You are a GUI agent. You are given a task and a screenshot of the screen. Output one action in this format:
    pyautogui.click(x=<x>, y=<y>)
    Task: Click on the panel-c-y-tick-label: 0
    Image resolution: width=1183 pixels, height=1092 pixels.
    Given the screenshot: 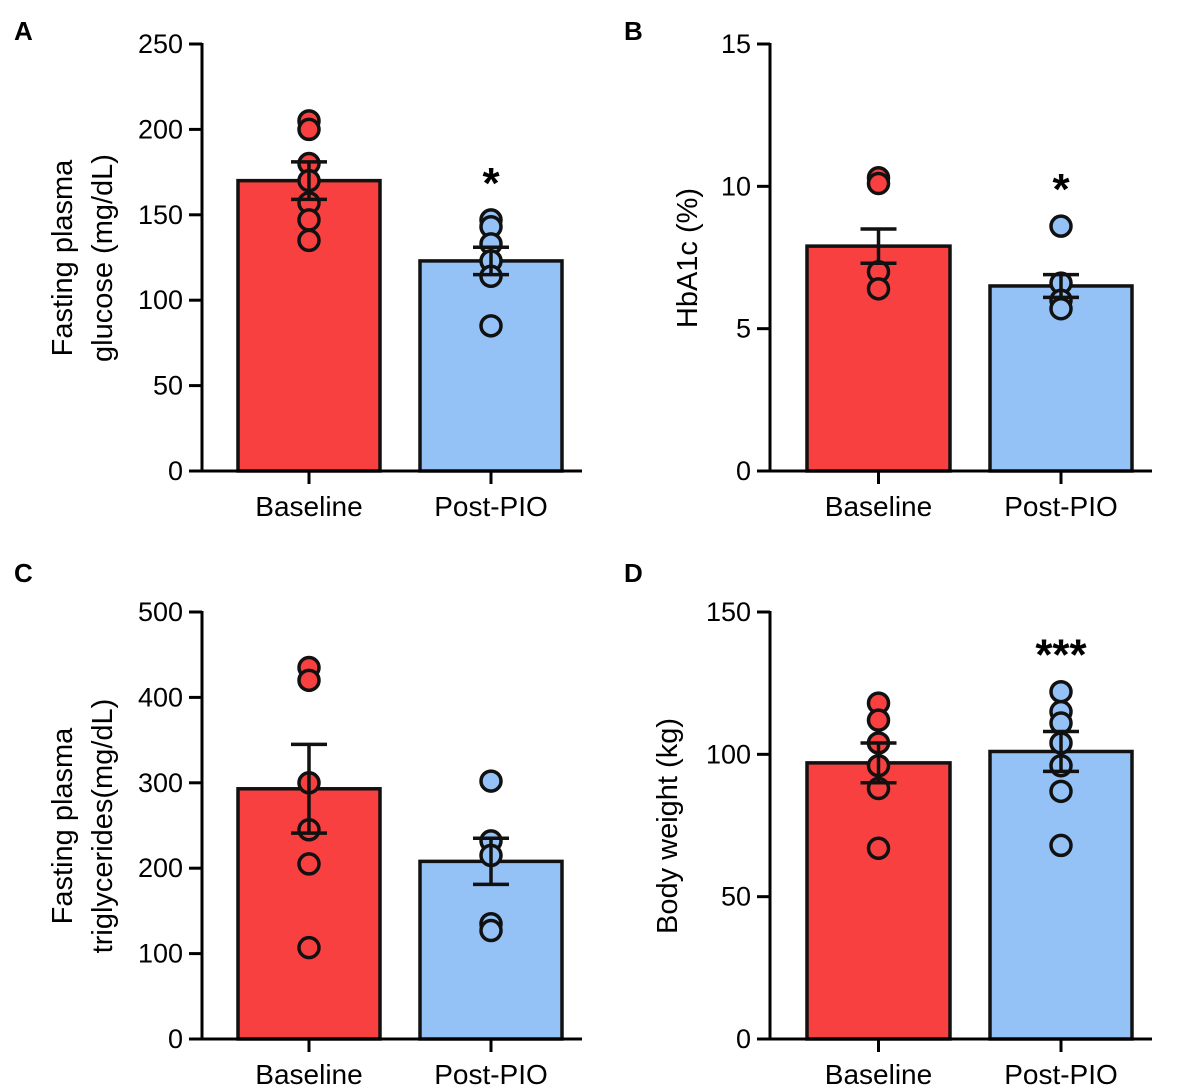 What is the action you would take?
    pyautogui.click(x=175, y=1039)
    